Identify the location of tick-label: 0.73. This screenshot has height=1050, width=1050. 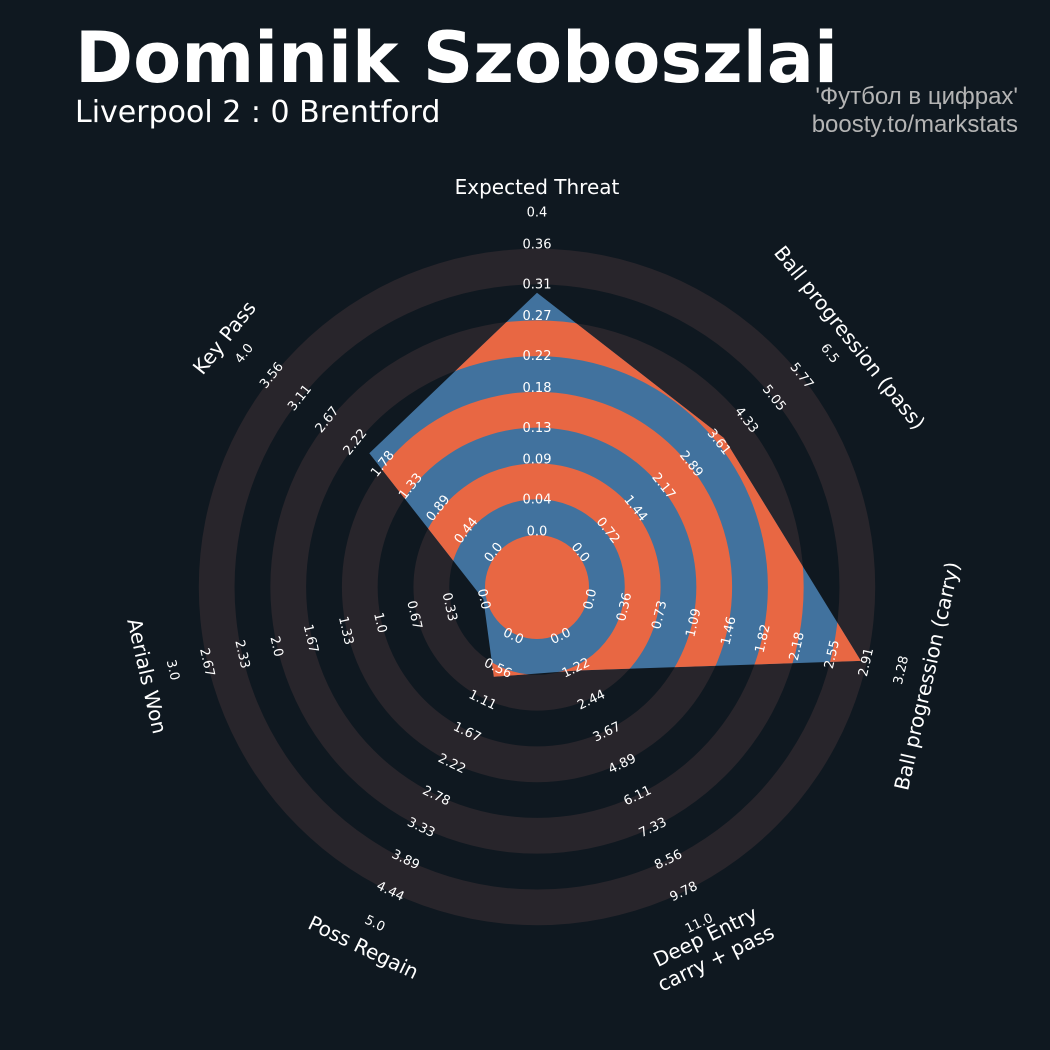
(659, 615).